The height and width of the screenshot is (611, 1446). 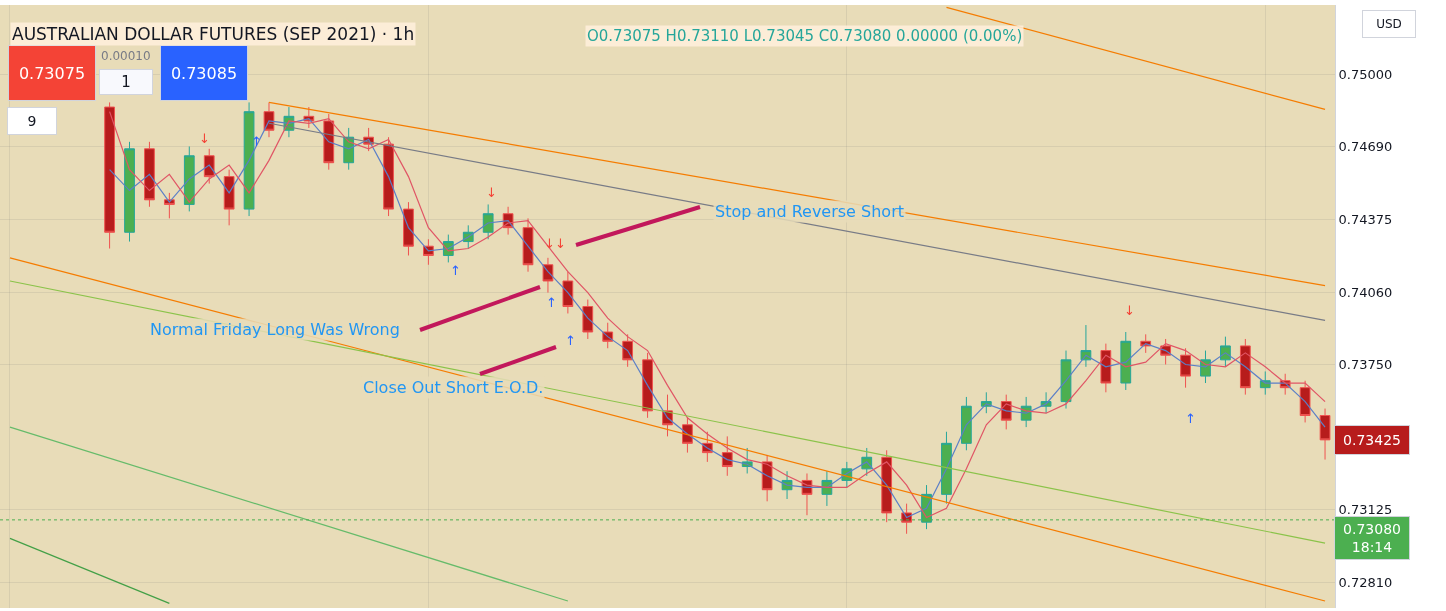 I want to click on y-tick-label: 0.74690, so click(x=1365, y=147).